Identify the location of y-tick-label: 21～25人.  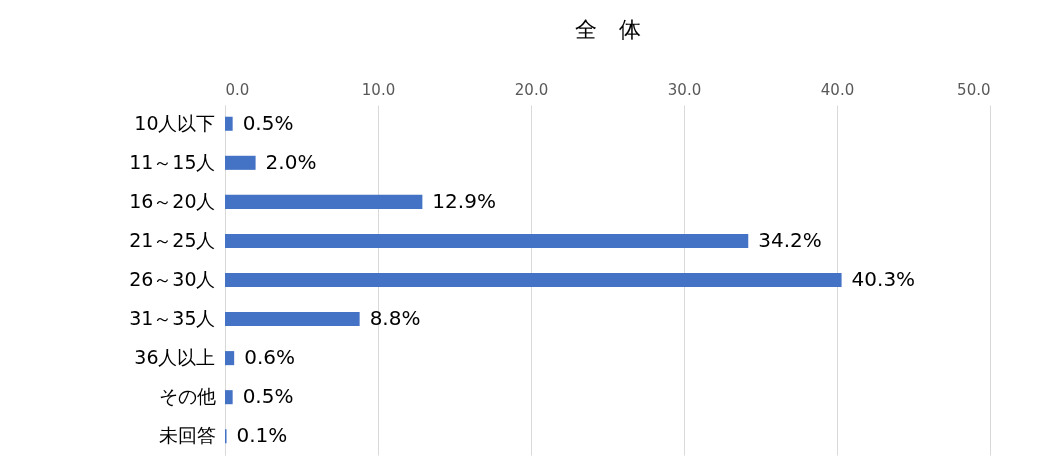
(172, 239).